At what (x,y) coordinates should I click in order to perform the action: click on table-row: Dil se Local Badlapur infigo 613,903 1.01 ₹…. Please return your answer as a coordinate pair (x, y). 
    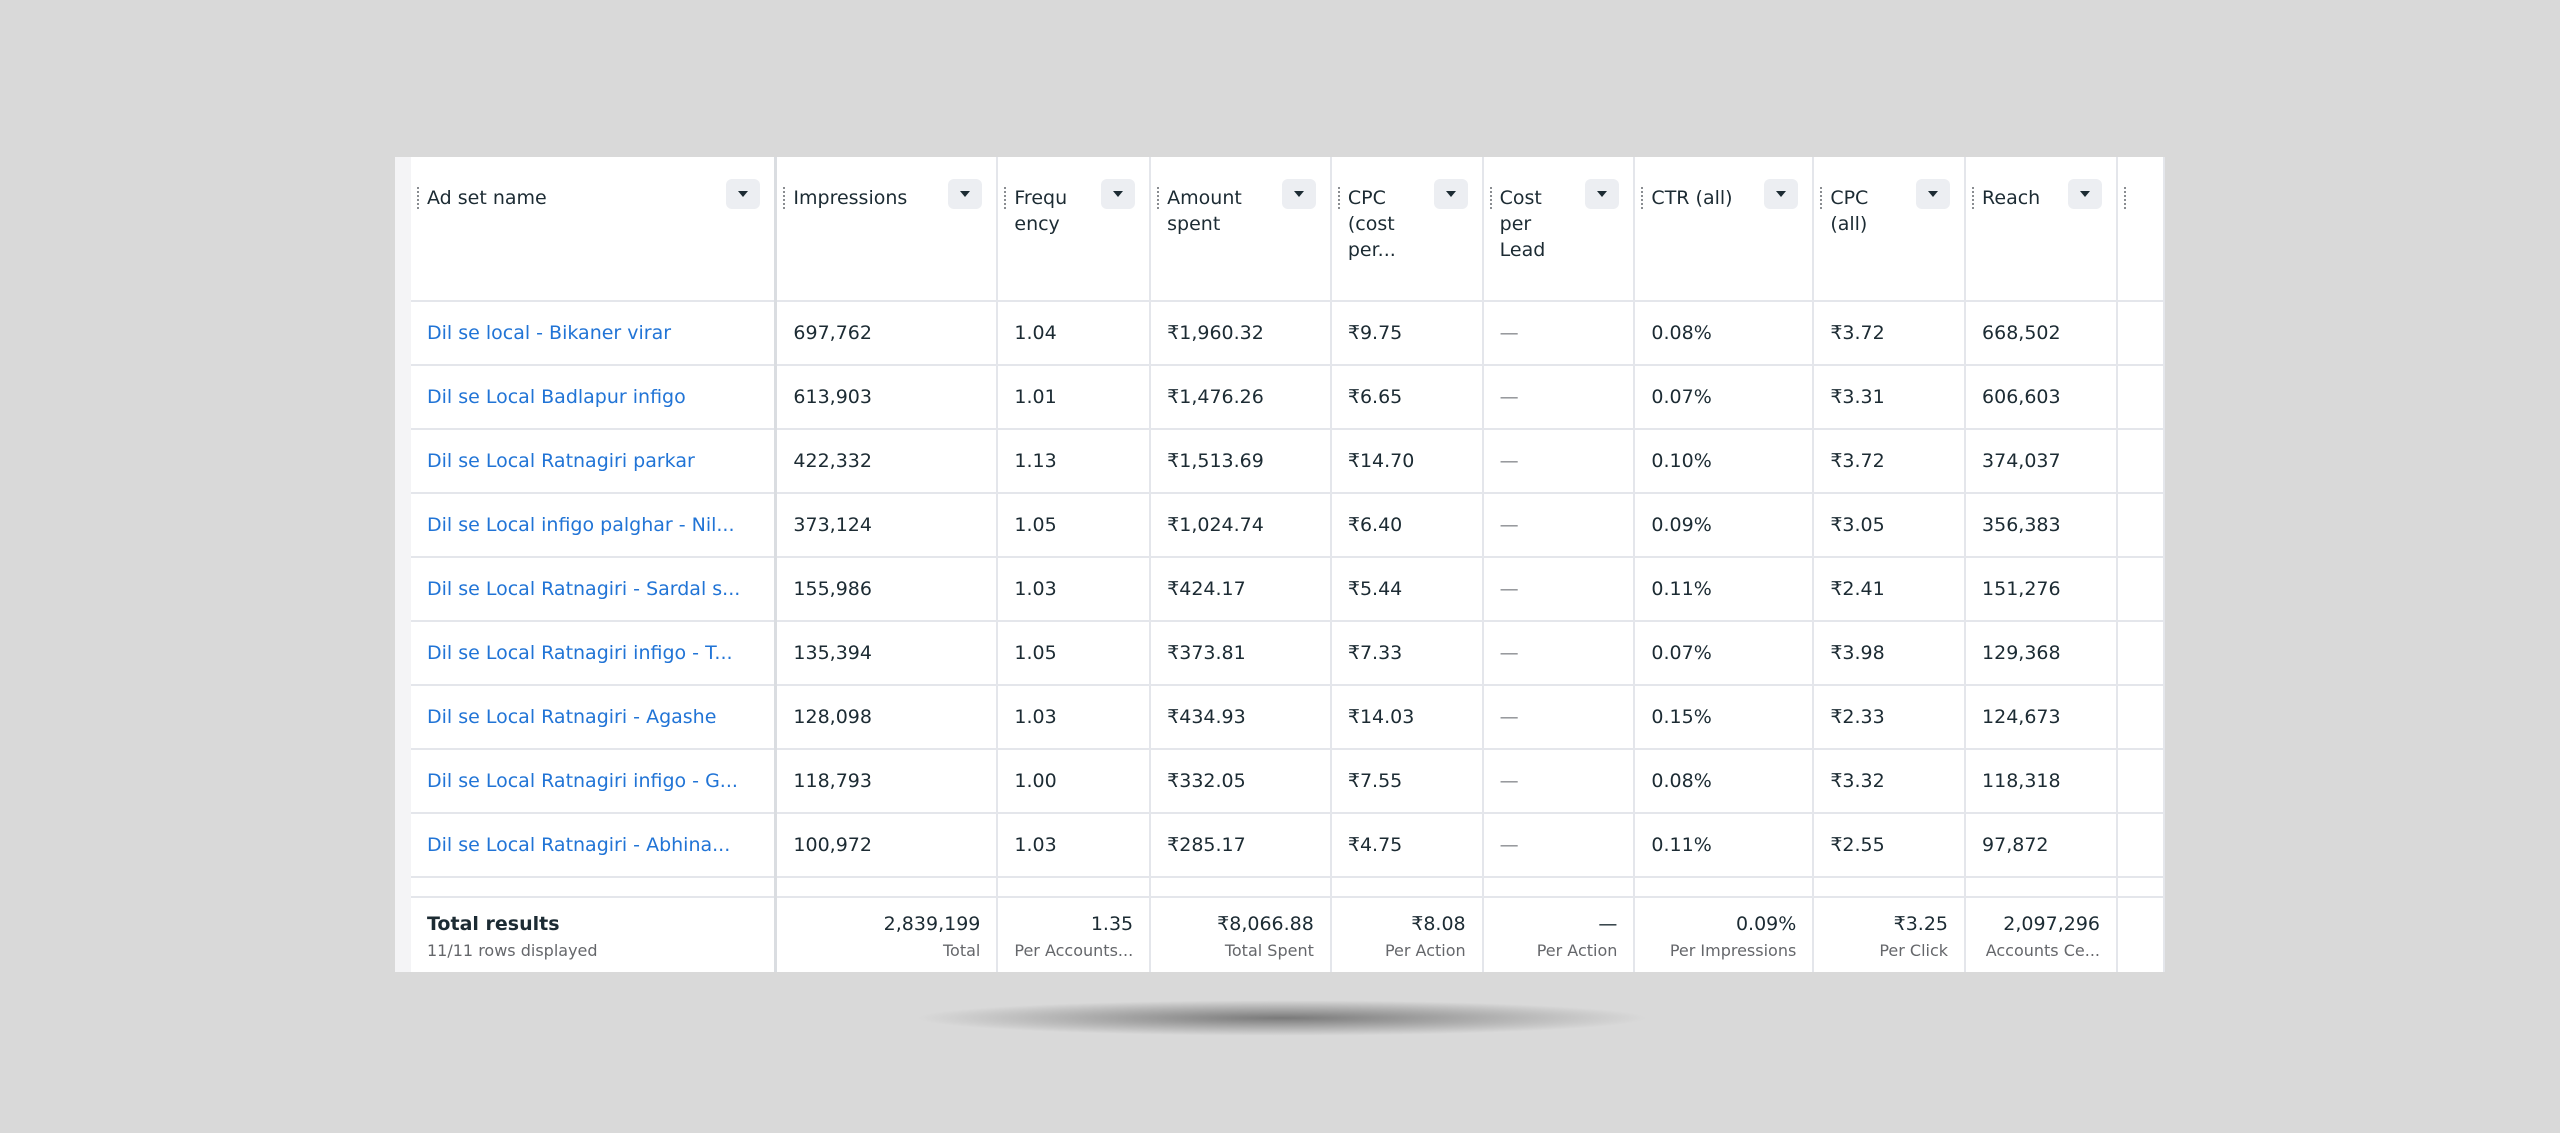
    Looking at the image, I should click on (1288, 397).